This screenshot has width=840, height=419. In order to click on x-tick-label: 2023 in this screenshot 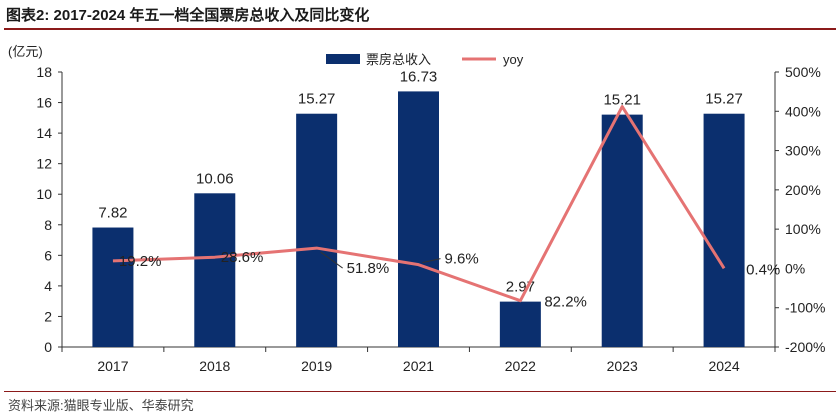, I will do `click(622, 366)`.